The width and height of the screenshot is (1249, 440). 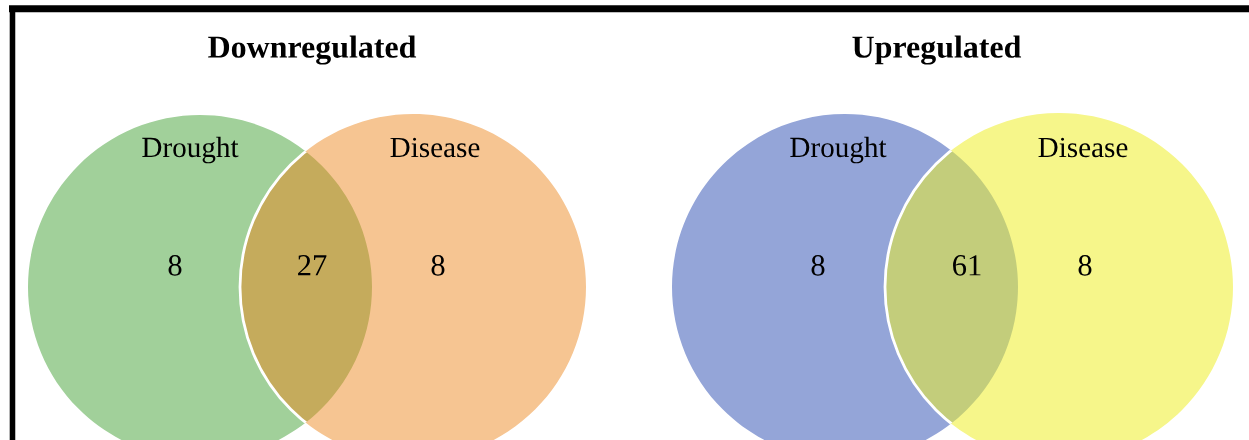 I want to click on data-label: 27, so click(x=312, y=265).